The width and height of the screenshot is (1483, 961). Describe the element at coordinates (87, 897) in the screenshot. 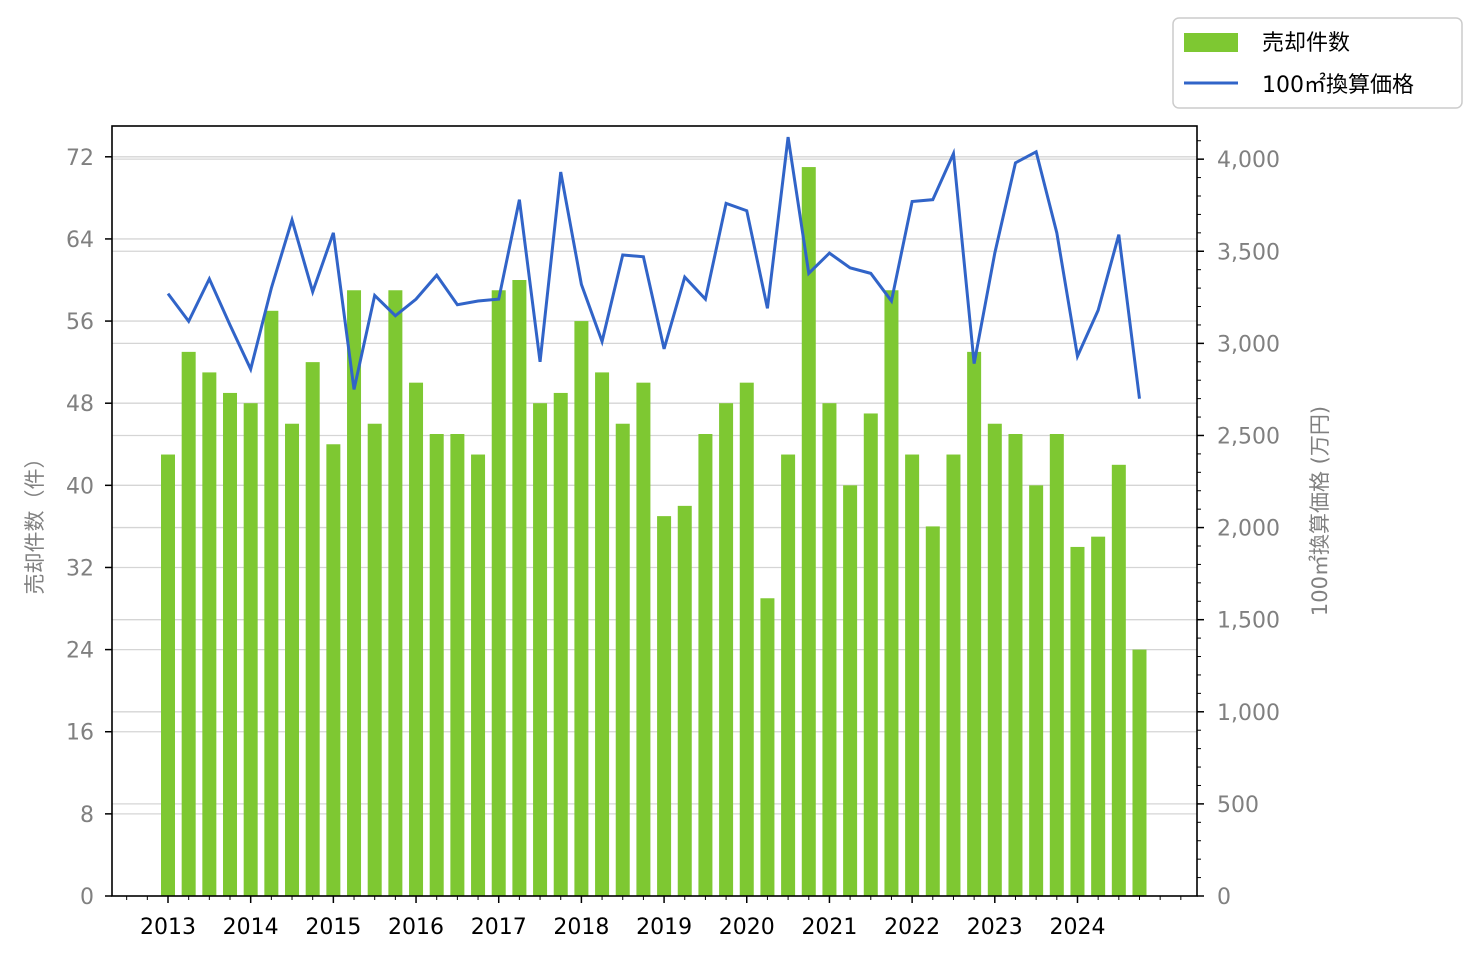

I see `left-tick-label-0: 0` at that location.